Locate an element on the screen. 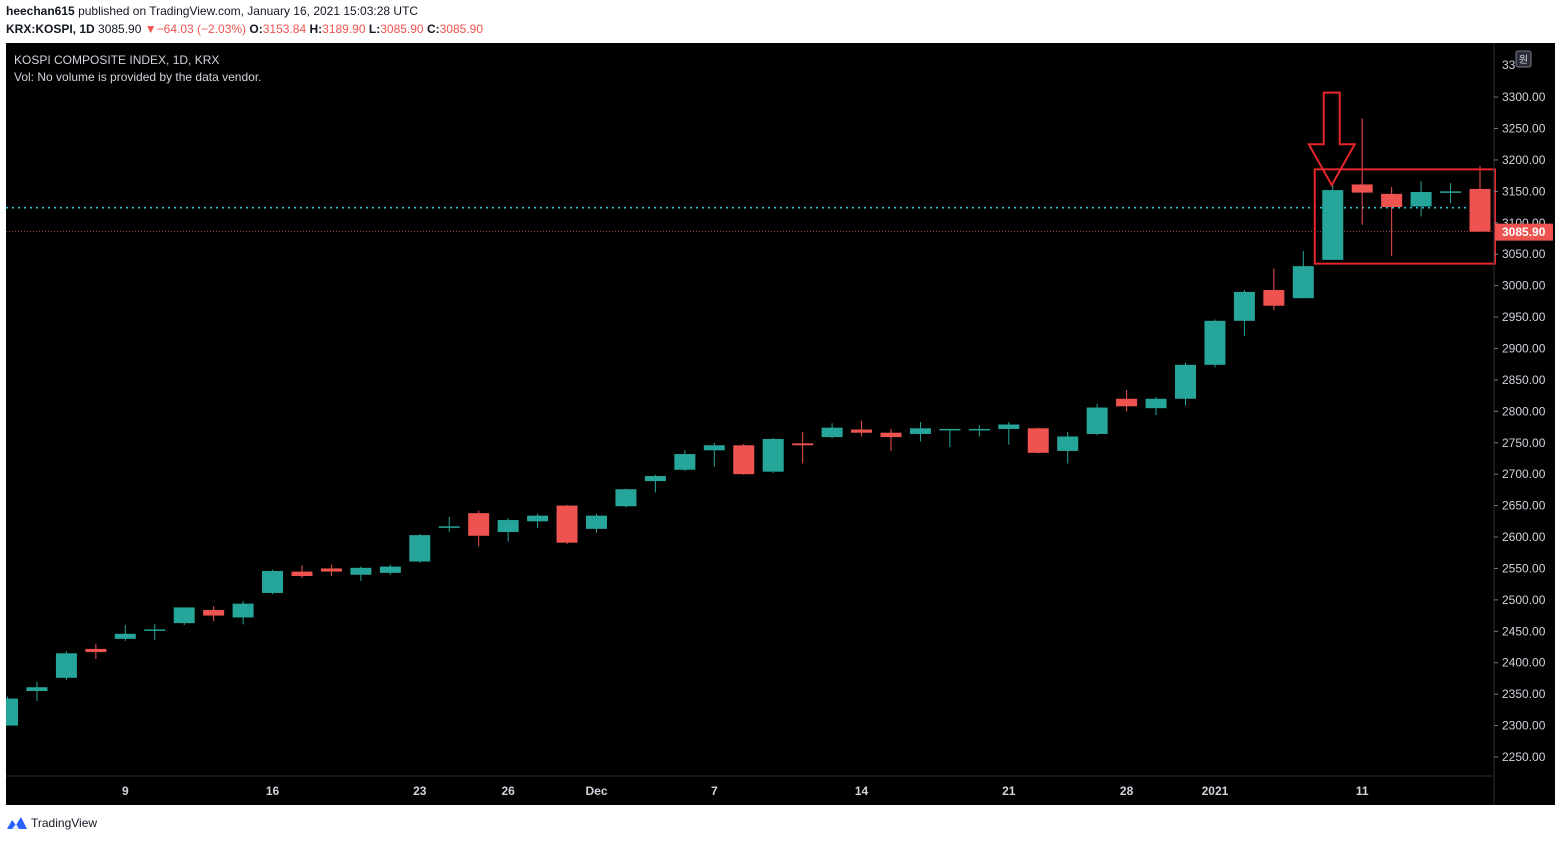 This screenshot has height=841, width=1560. scale-unit-badge: 원 is located at coordinates (1523, 59).